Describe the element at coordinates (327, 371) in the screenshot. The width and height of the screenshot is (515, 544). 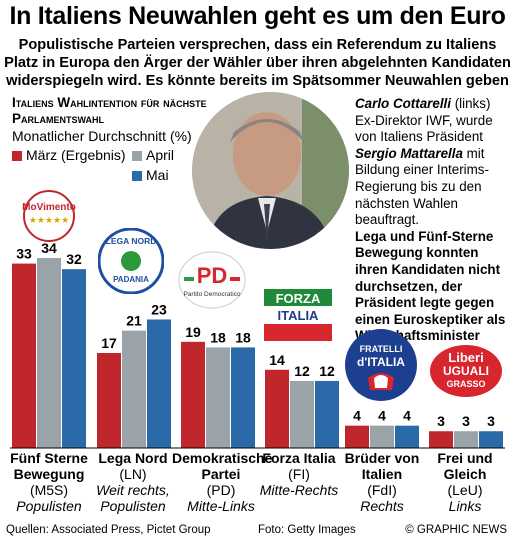
I see `bar-value-label-3-2: 12` at that location.